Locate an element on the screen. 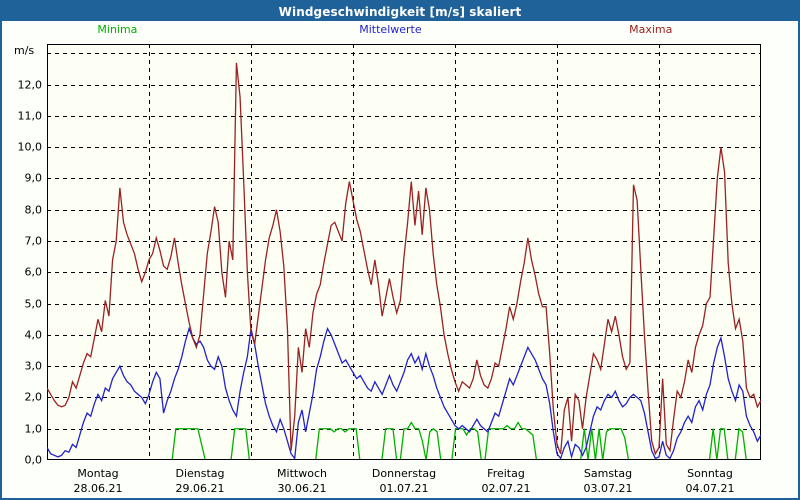 The width and height of the screenshot is (800, 500). x-tick-day: Donnerstag is located at coordinates (404, 473).